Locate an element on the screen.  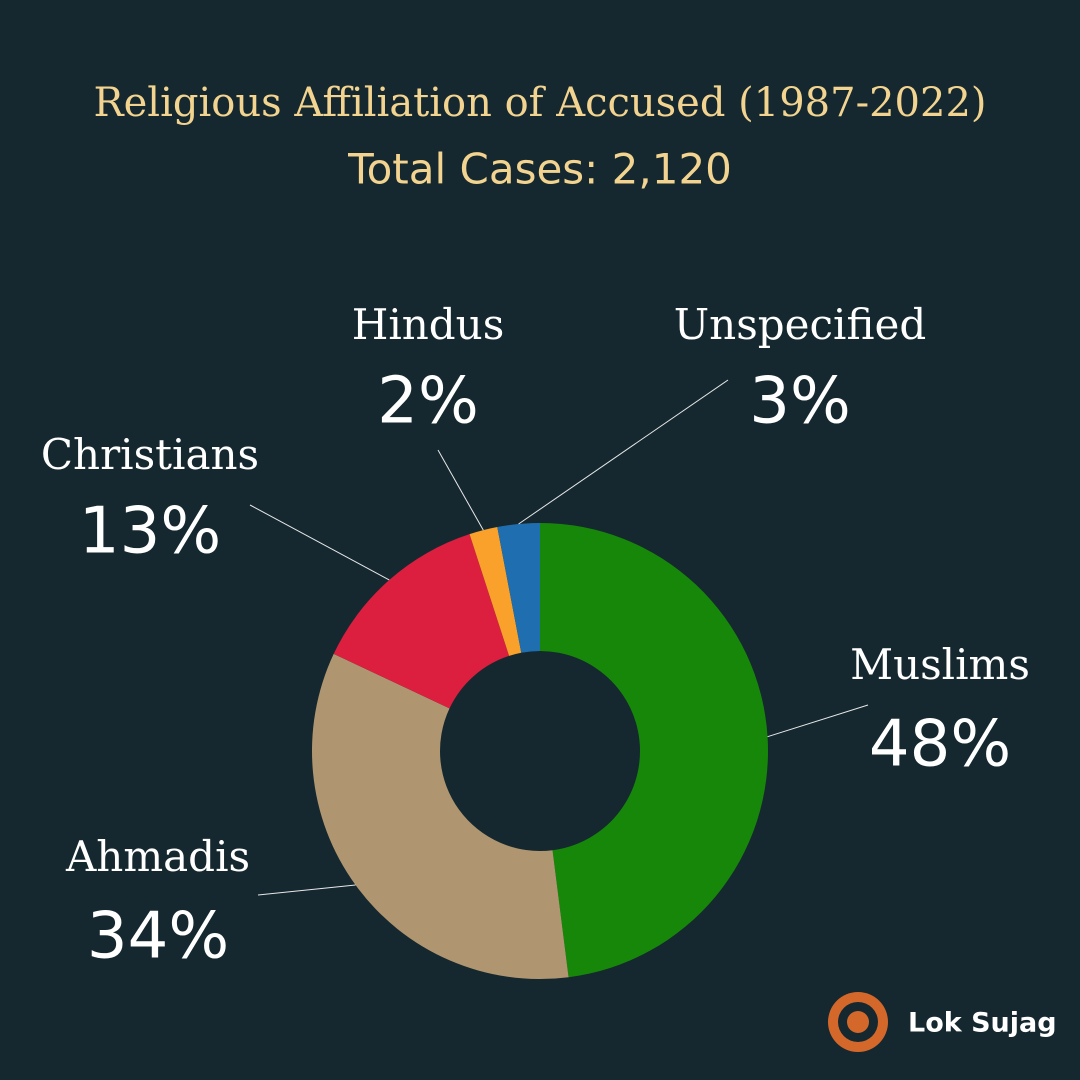
value-label: 3% is located at coordinates (800, 402).